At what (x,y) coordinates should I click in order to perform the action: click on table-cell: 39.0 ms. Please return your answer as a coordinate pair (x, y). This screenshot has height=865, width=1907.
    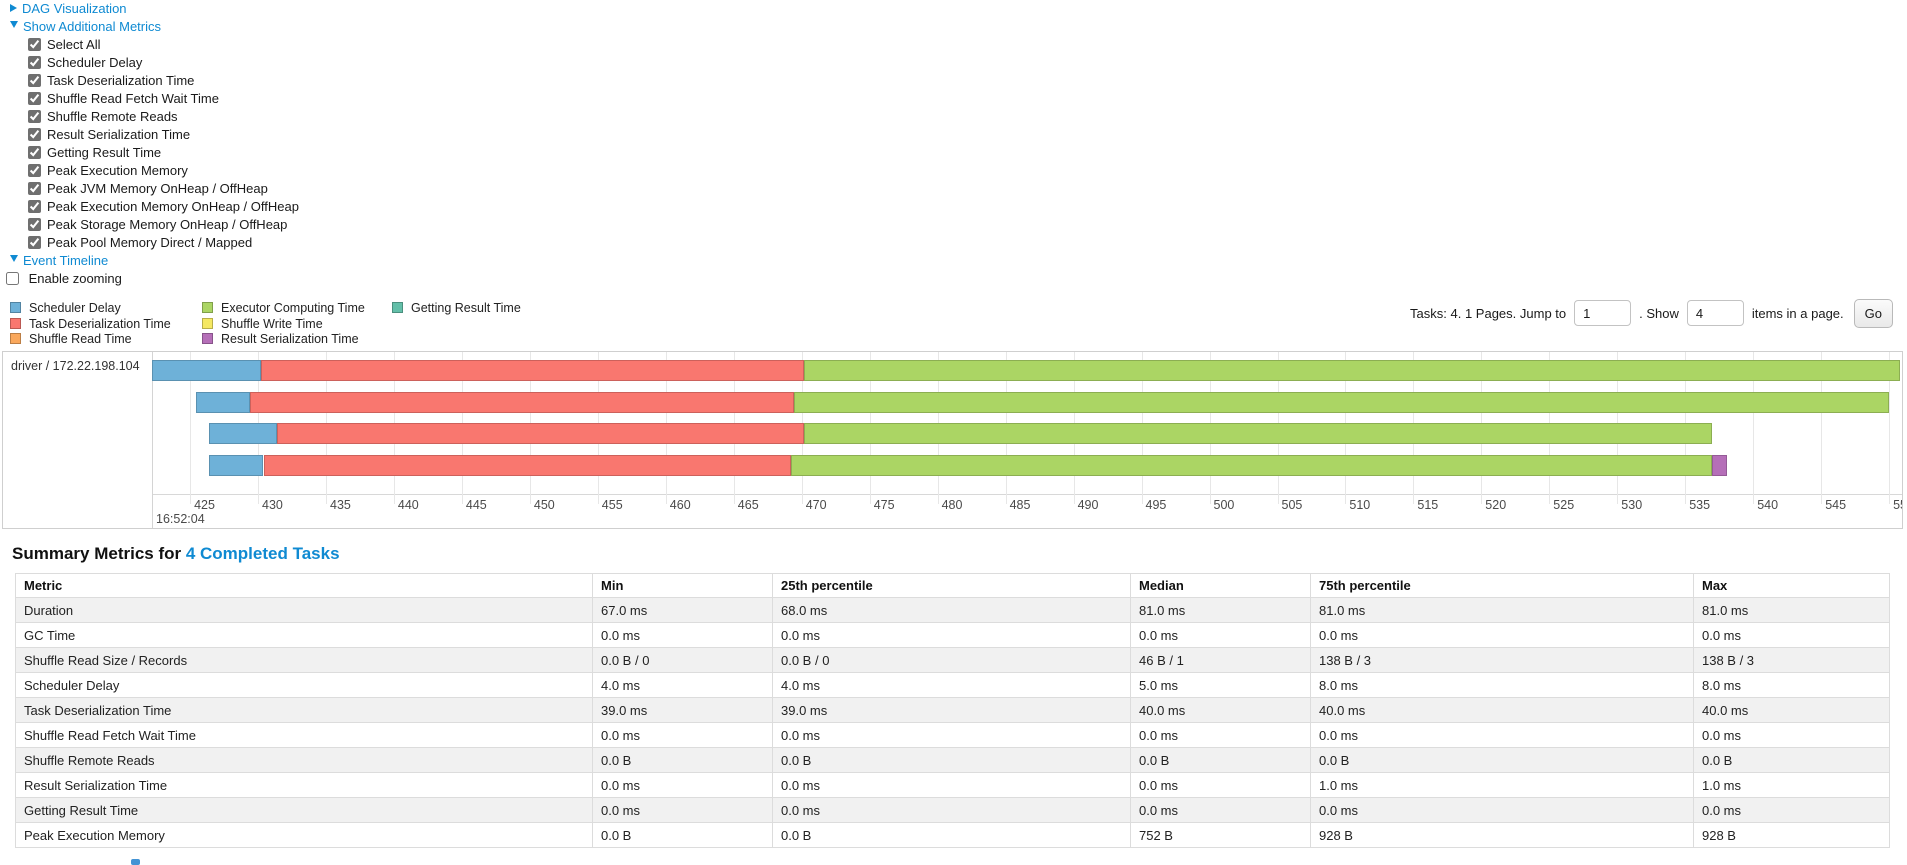
    Looking at the image, I should click on (951, 710).